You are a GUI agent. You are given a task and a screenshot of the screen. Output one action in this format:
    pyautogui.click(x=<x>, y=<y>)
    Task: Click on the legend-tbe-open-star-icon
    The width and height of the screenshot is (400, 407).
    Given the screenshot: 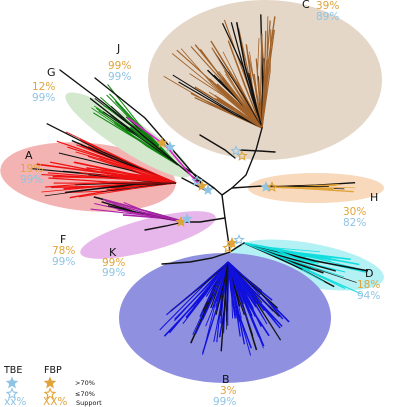 What is the action you would take?
    pyautogui.click(x=12, y=393)
    